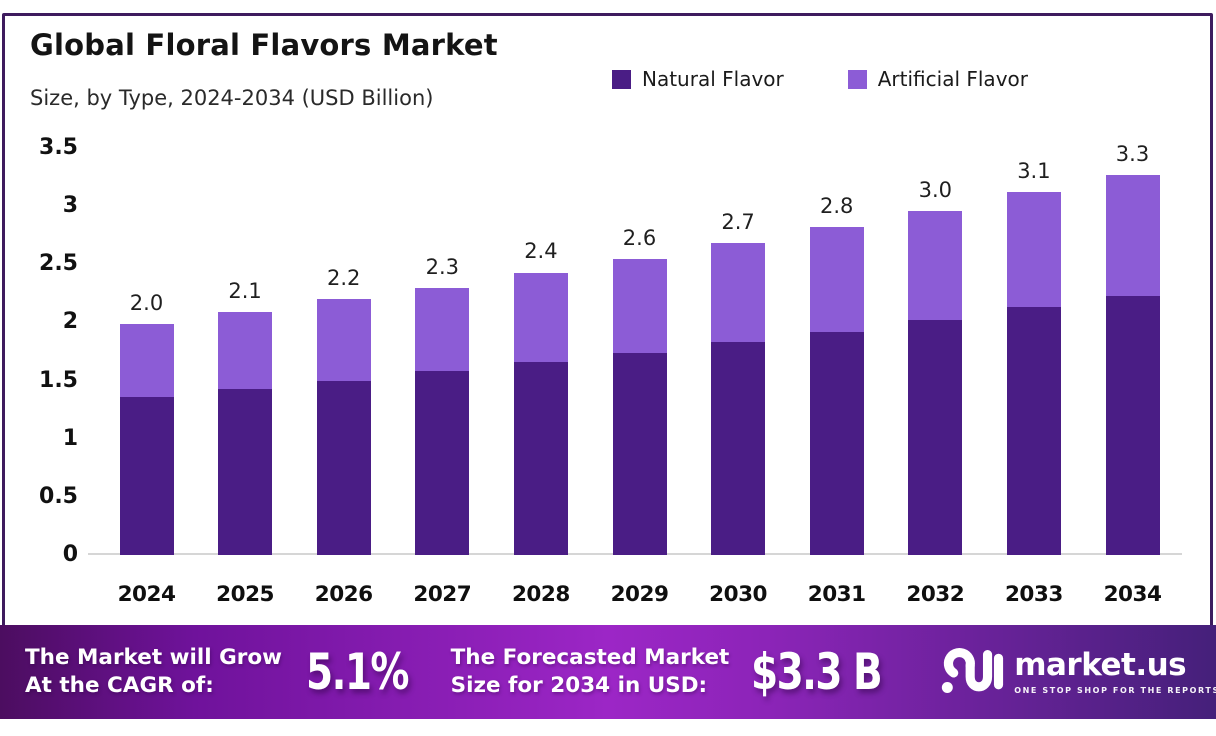  I want to click on marketus-logo: market.us ONE STOP SHOP FOR THE REPORTS, so click(1078, 672).